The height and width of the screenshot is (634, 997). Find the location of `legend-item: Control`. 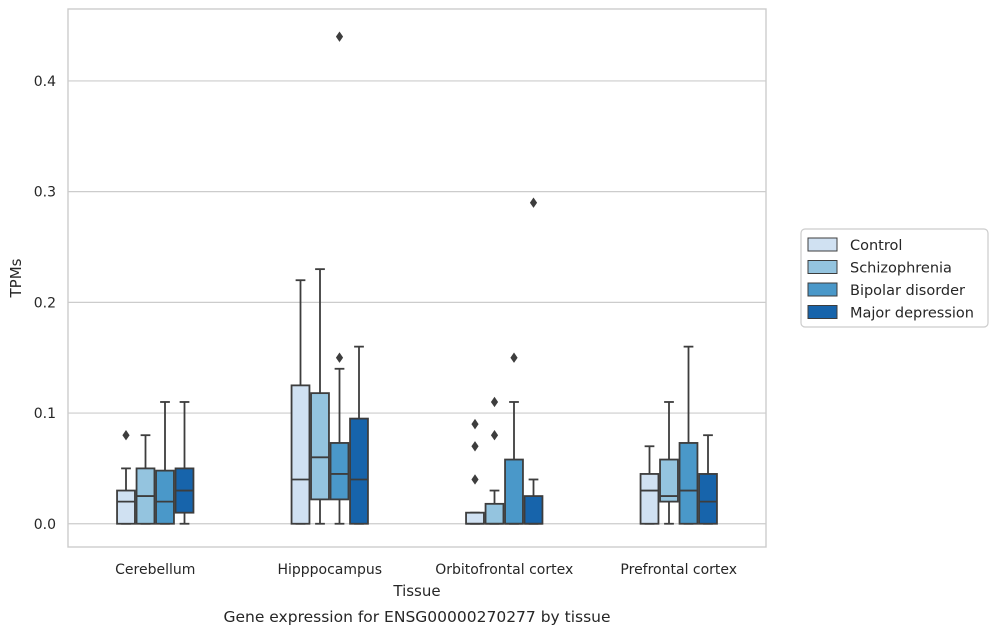

legend-item: Control is located at coordinates (854, 245).